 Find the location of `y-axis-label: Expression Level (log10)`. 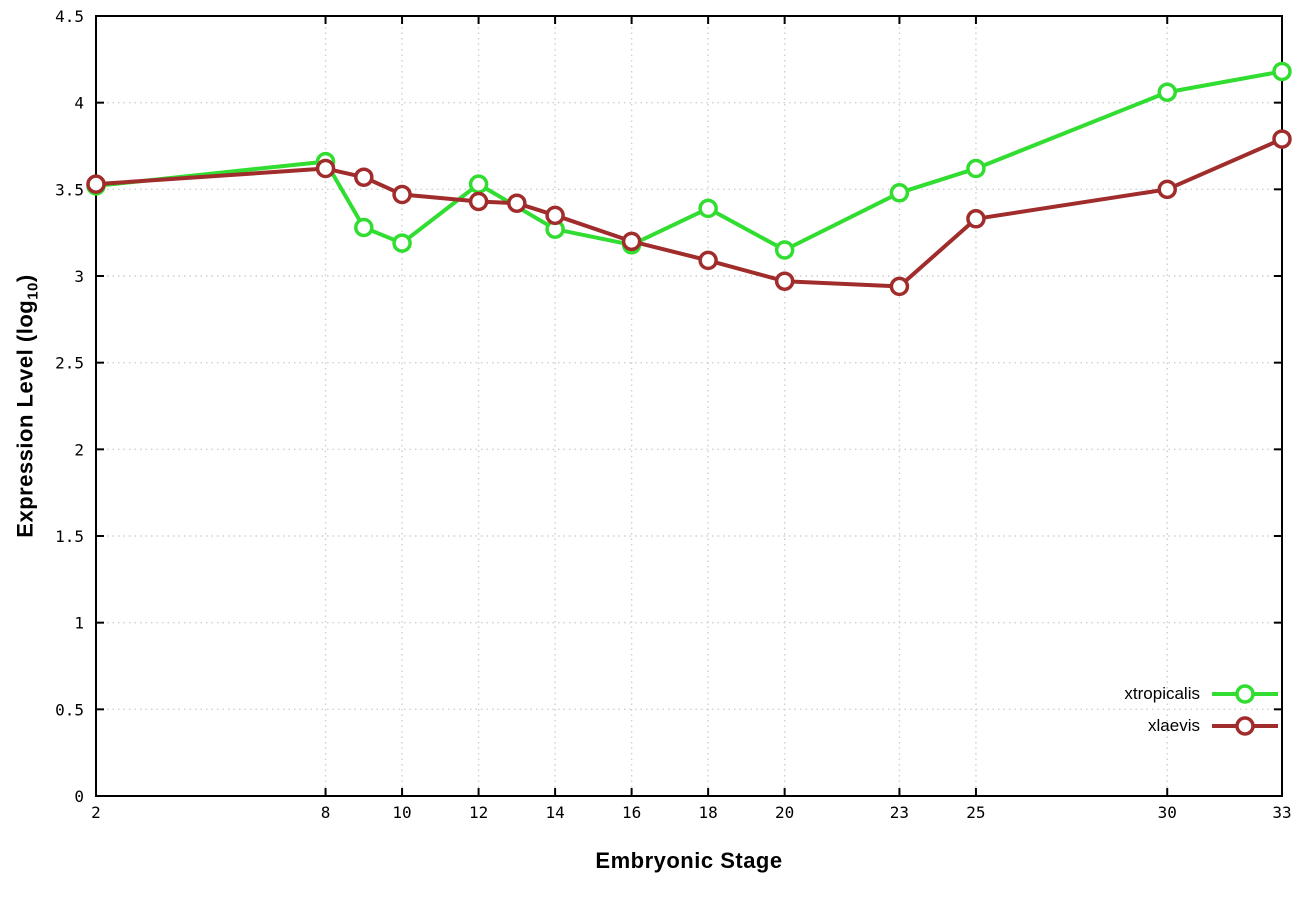

y-axis-label: Expression Level (log10) is located at coordinates (26, 405).